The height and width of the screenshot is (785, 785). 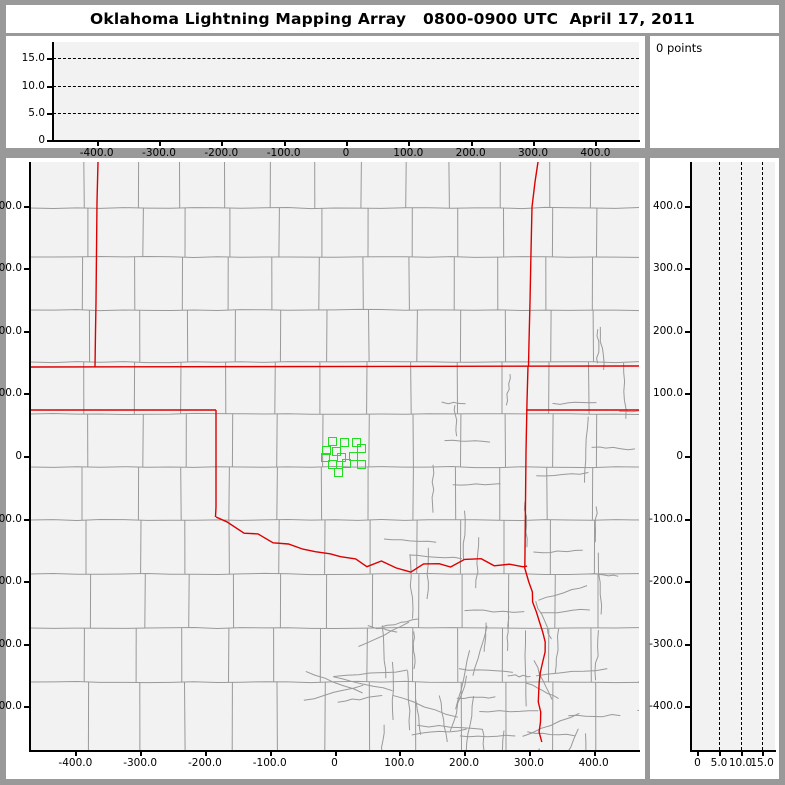 What do you see at coordinates (526, 467) in the screenshot?
I see `state-border-oklahoma-arkansas` at bounding box center [526, 467].